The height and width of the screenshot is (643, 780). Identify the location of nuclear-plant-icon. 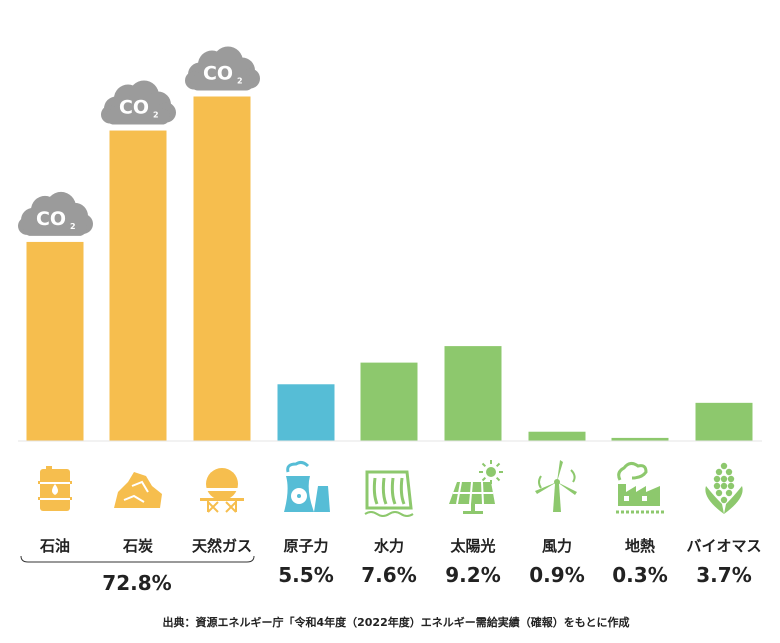
(307, 486).